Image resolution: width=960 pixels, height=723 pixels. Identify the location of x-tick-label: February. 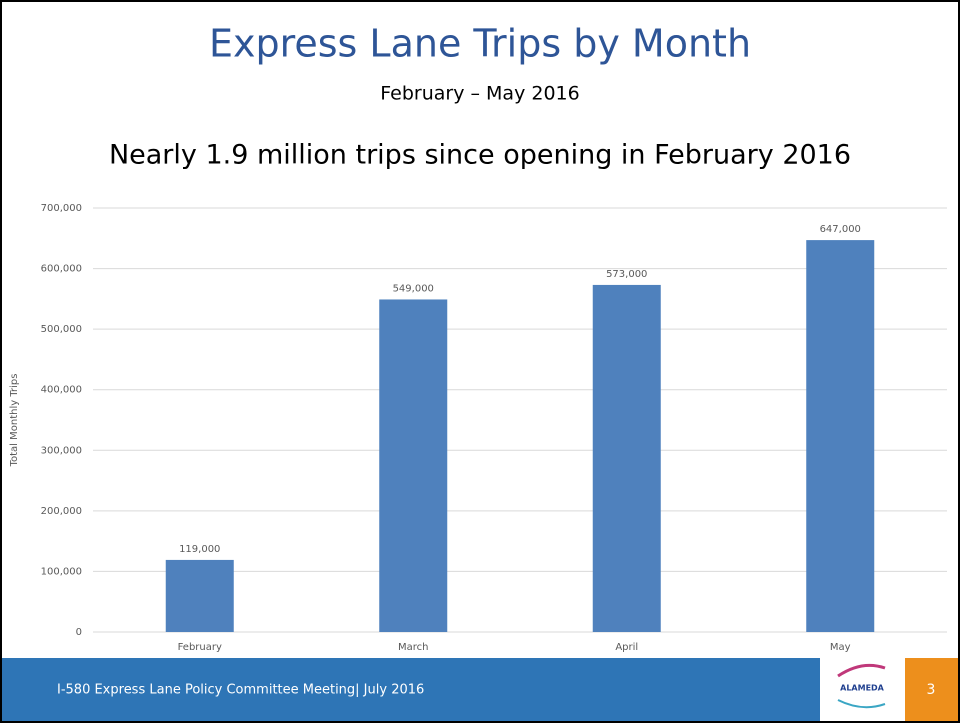
(200, 647).